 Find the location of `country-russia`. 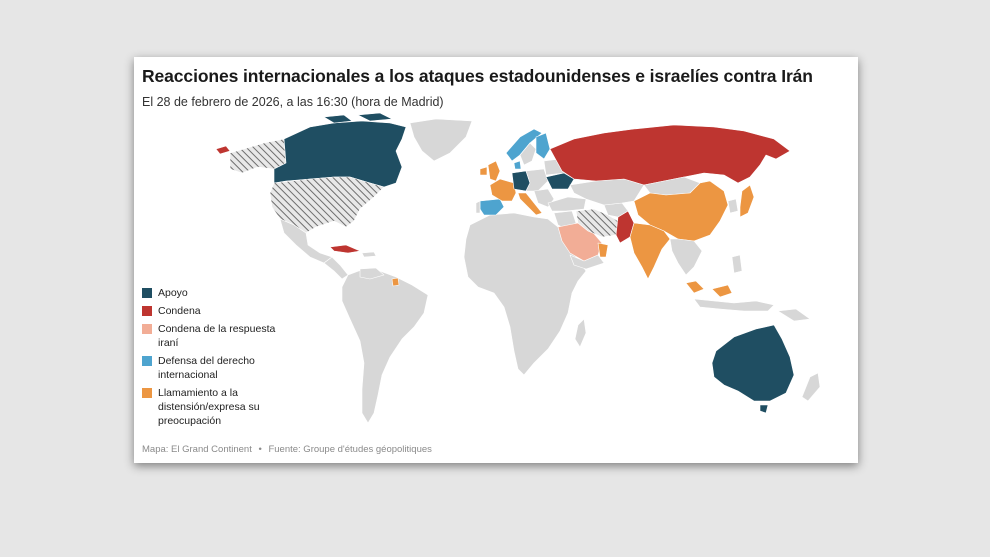

country-russia is located at coordinates (670, 155).